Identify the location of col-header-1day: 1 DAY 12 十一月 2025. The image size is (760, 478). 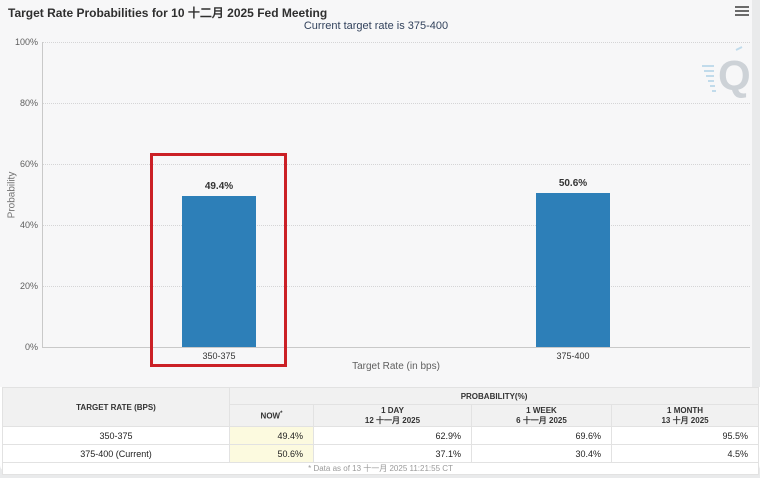
(392, 415).